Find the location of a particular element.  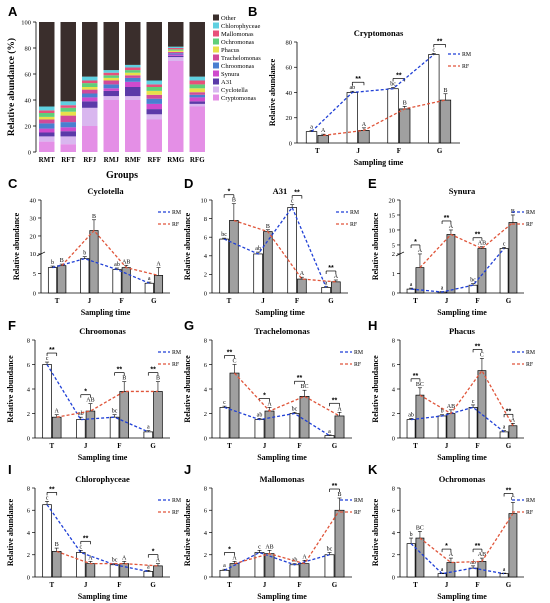

trend-line-rm is located at coordinates (97, 538).